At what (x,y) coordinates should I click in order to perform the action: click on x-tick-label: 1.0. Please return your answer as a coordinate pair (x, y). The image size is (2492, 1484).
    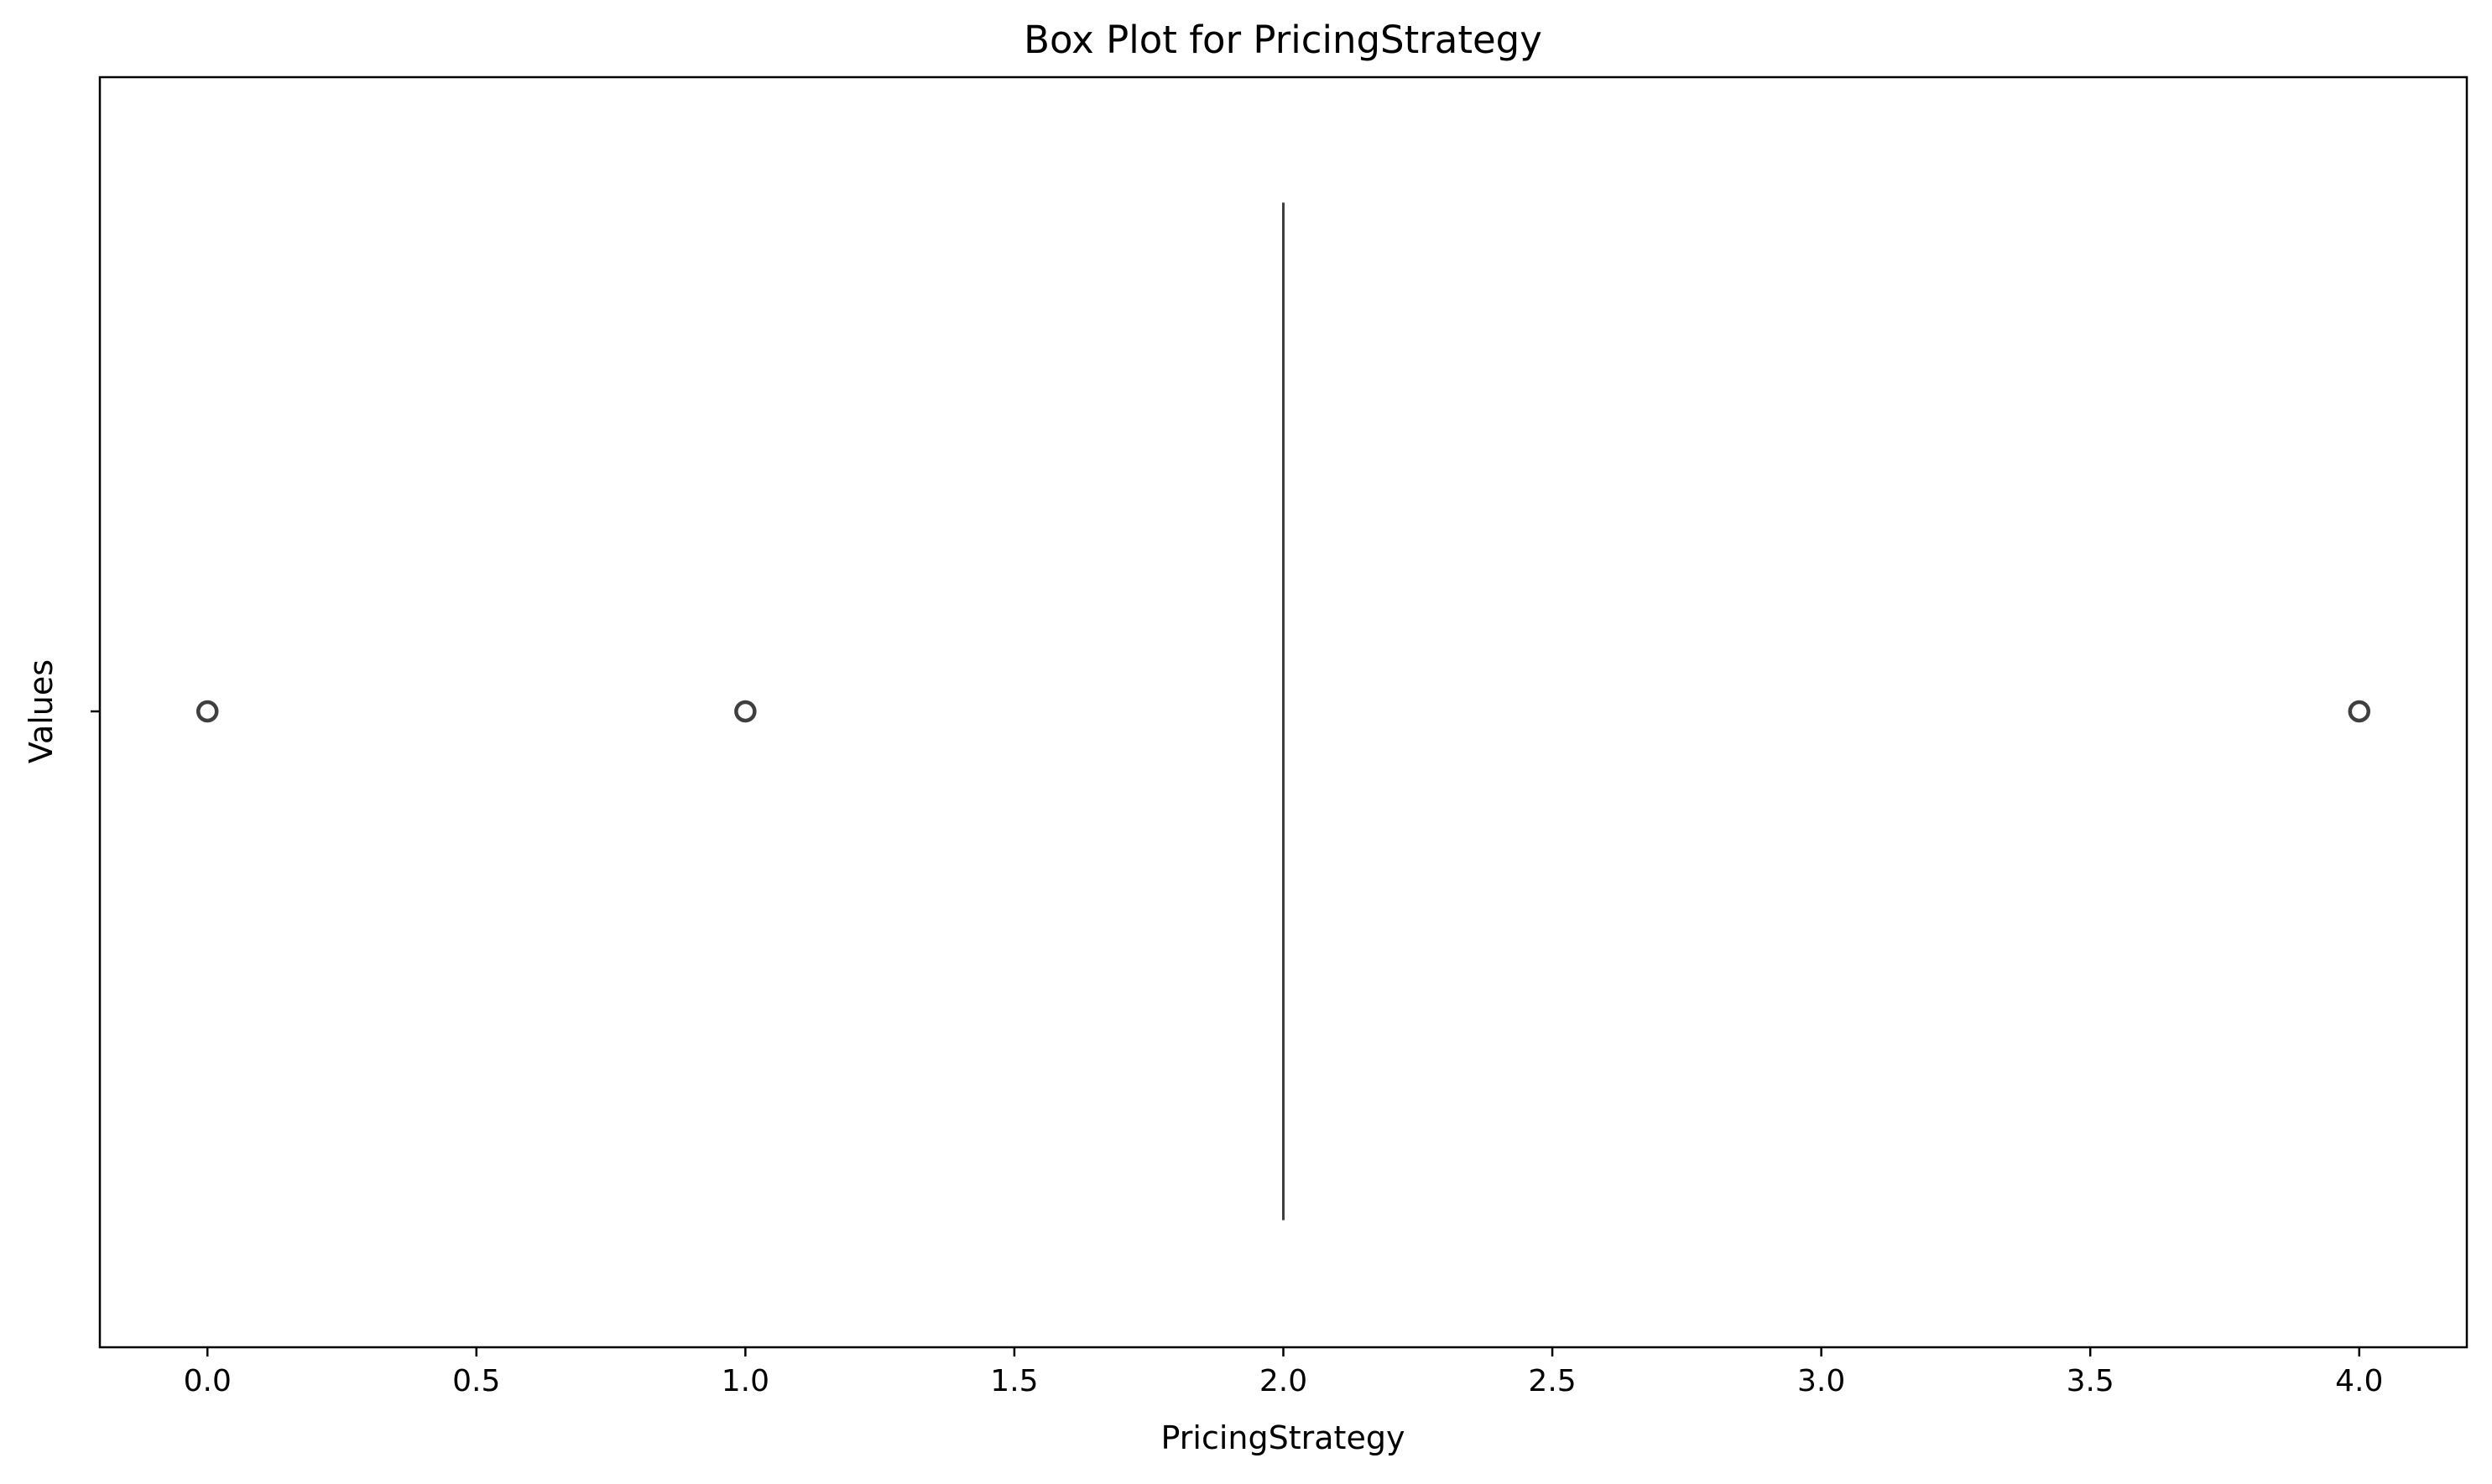
    Looking at the image, I should click on (746, 1381).